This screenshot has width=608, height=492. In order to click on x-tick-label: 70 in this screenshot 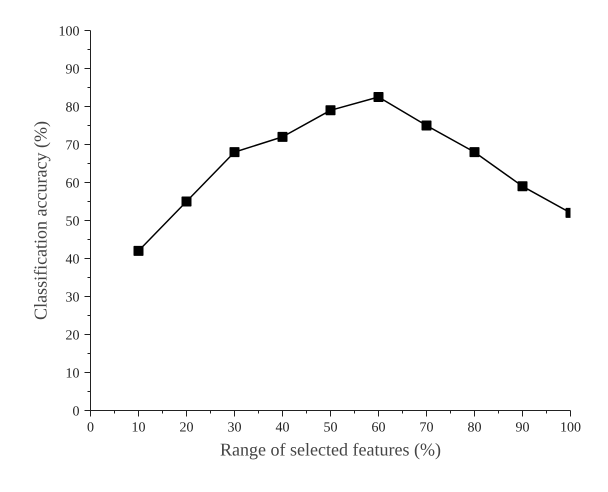, I will do `click(427, 428)`.